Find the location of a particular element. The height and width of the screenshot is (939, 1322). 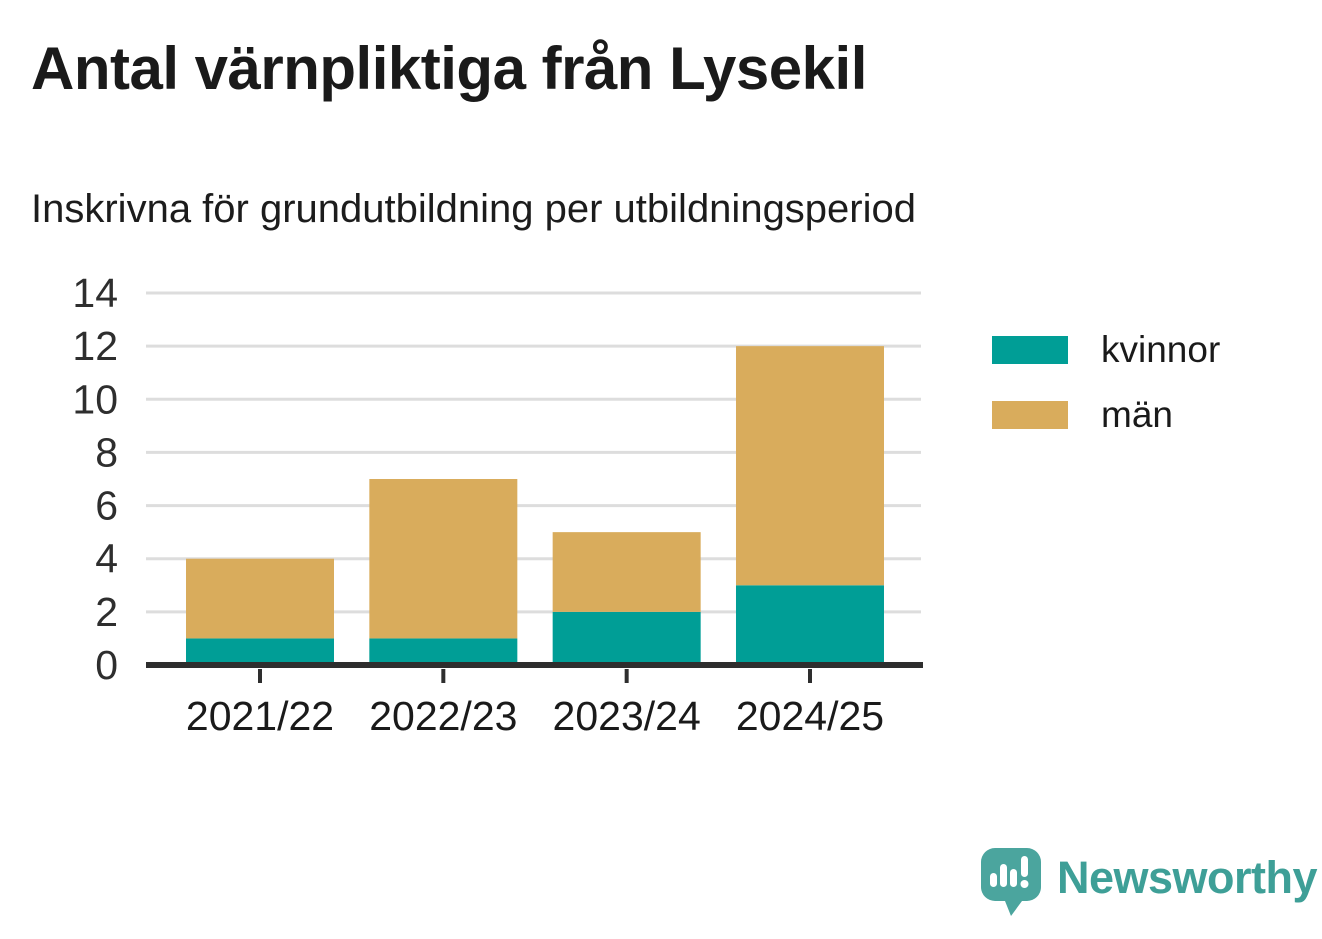

bar-segment-män-2023-24 is located at coordinates (626, 572).